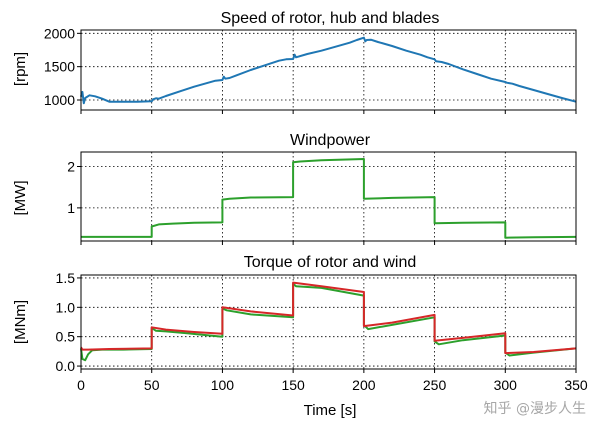 The width and height of the screenshot is (600, 428). Describe the element at coordinates (330, 262) in the screenshot. I see `panel-torque-title: Torque of rotor and wind` at that location.